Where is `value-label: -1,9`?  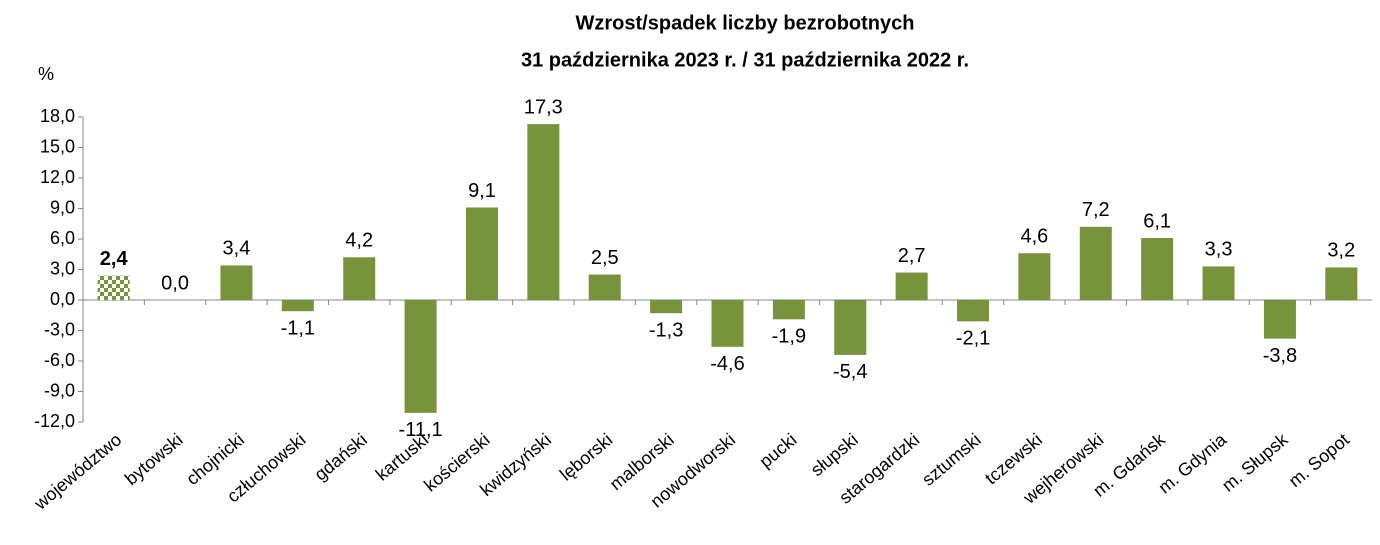
value-label: -1,9 is located at coordinates (789, 337).